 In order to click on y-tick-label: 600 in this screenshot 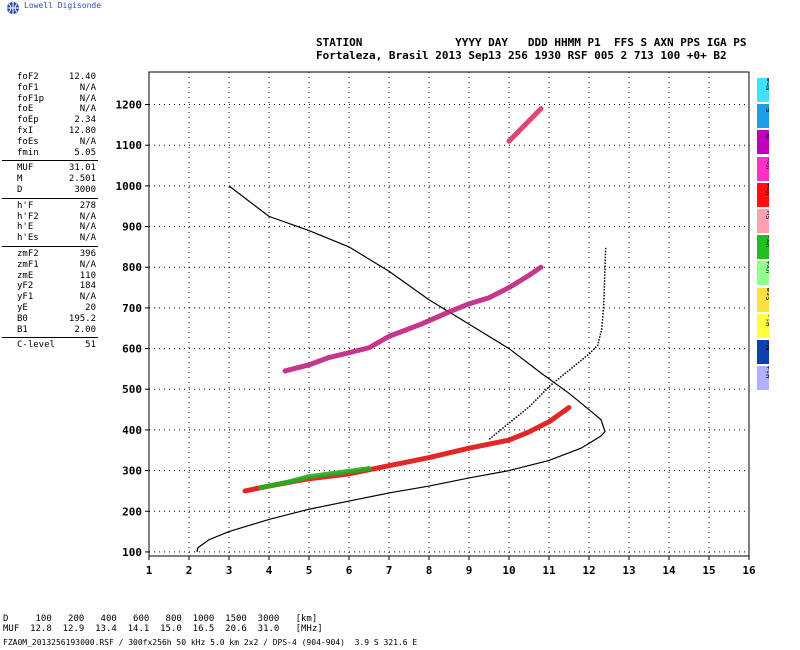, I will do `click(132, 349)`.